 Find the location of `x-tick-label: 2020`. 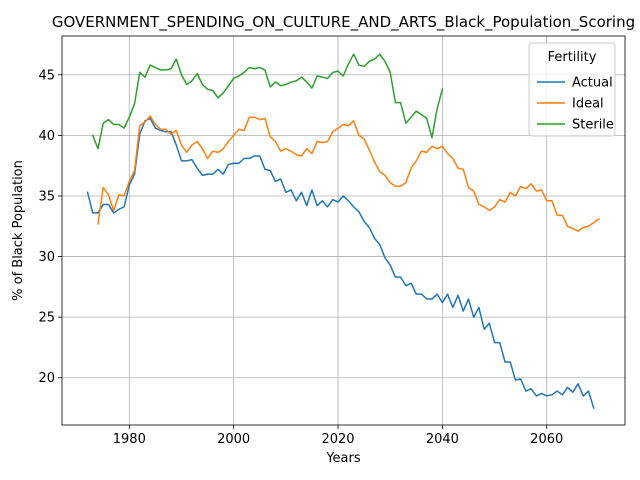

x-tick-label: 2020 is located at coordinates (337, 439).